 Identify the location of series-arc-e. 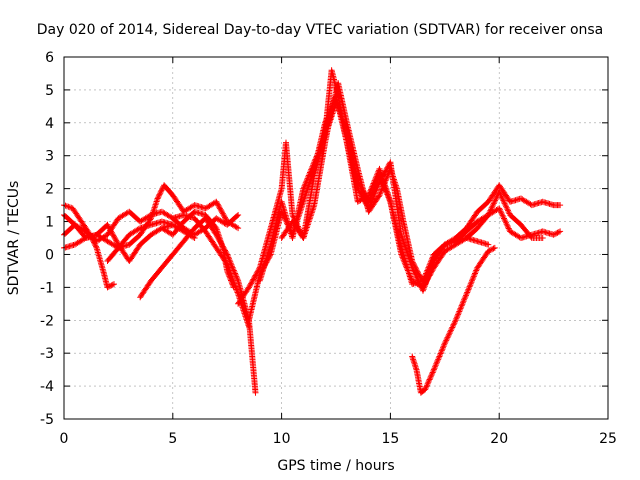
(151, 241).